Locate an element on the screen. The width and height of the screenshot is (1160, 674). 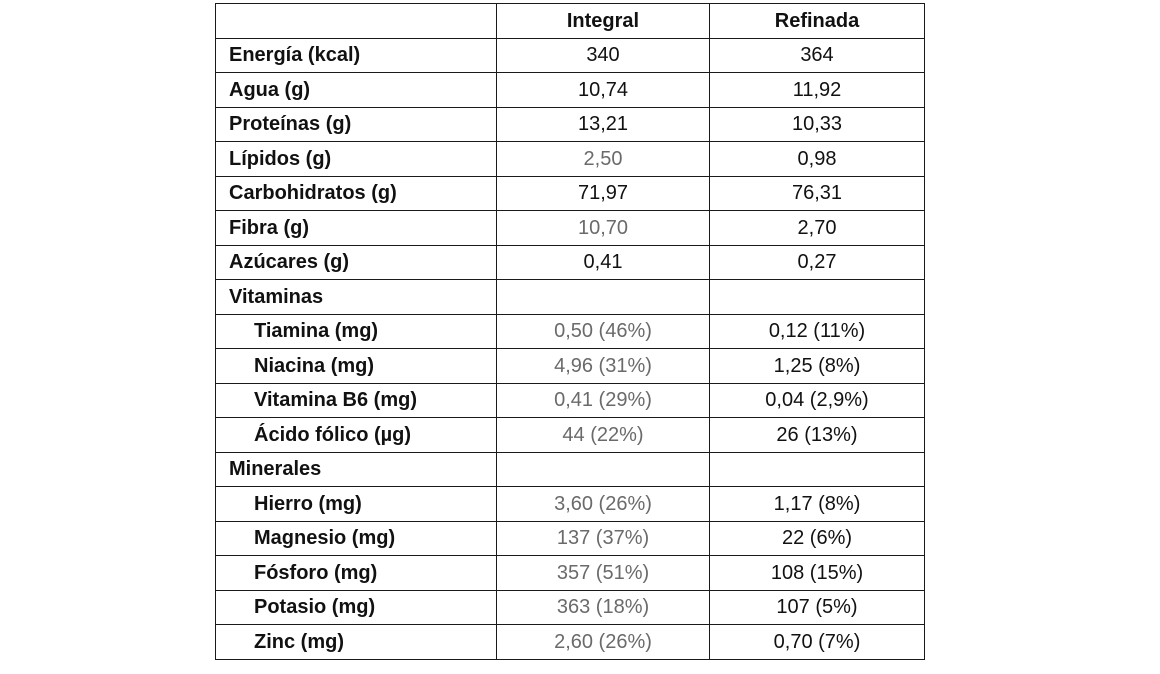
table-row: Zinc (mg) 2,60 (26%) 0,70 (7%) is located at coordinates (570, 642).